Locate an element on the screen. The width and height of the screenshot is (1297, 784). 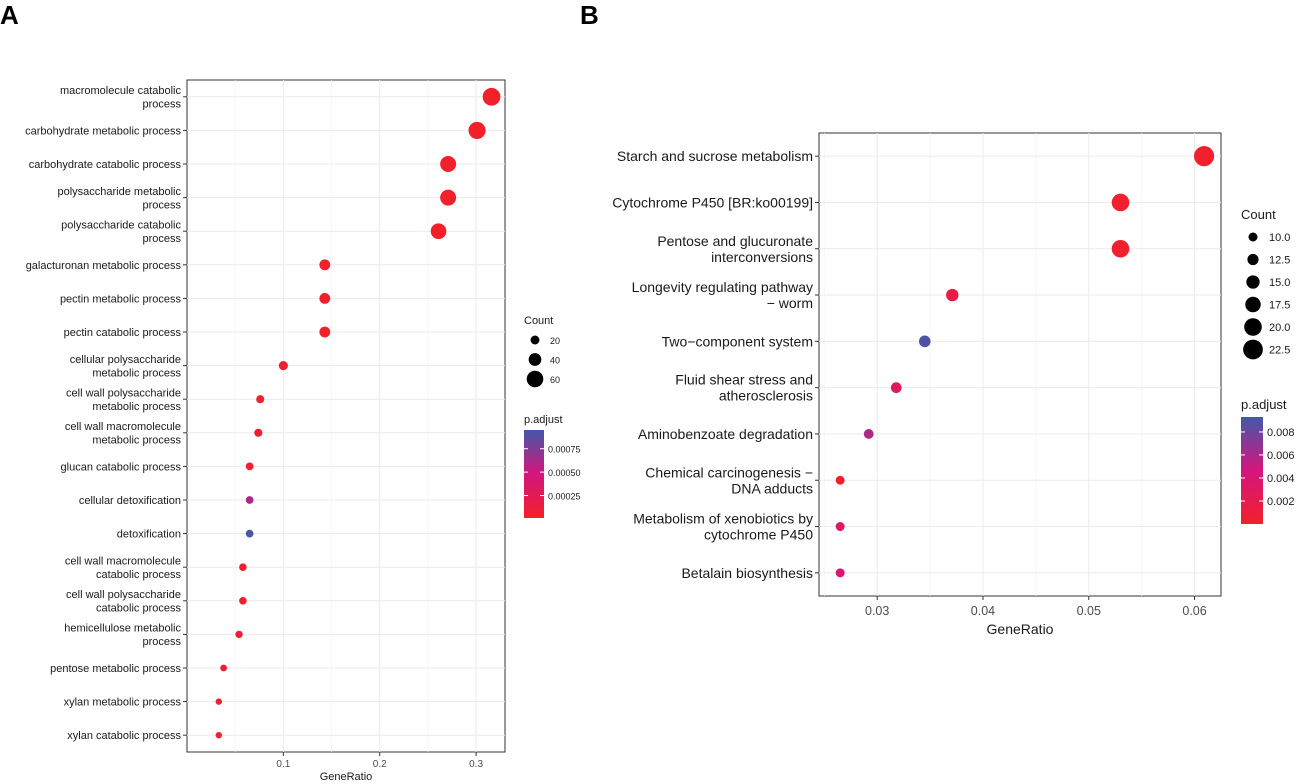
y-tick-label: Metabolism of xenobiotics by is located at coordinates (723, 519).